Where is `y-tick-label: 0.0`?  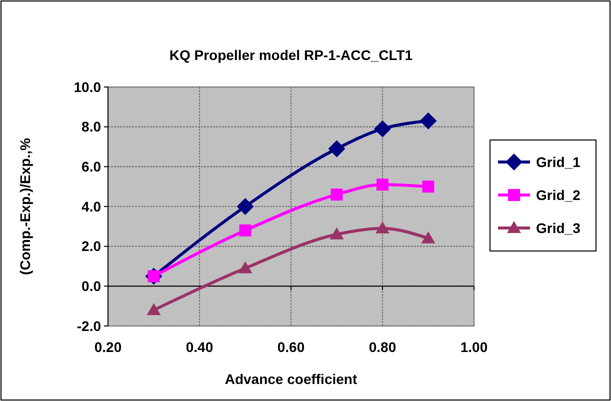
y-tick-label: 0.0 is located at coordinates (92, 286).